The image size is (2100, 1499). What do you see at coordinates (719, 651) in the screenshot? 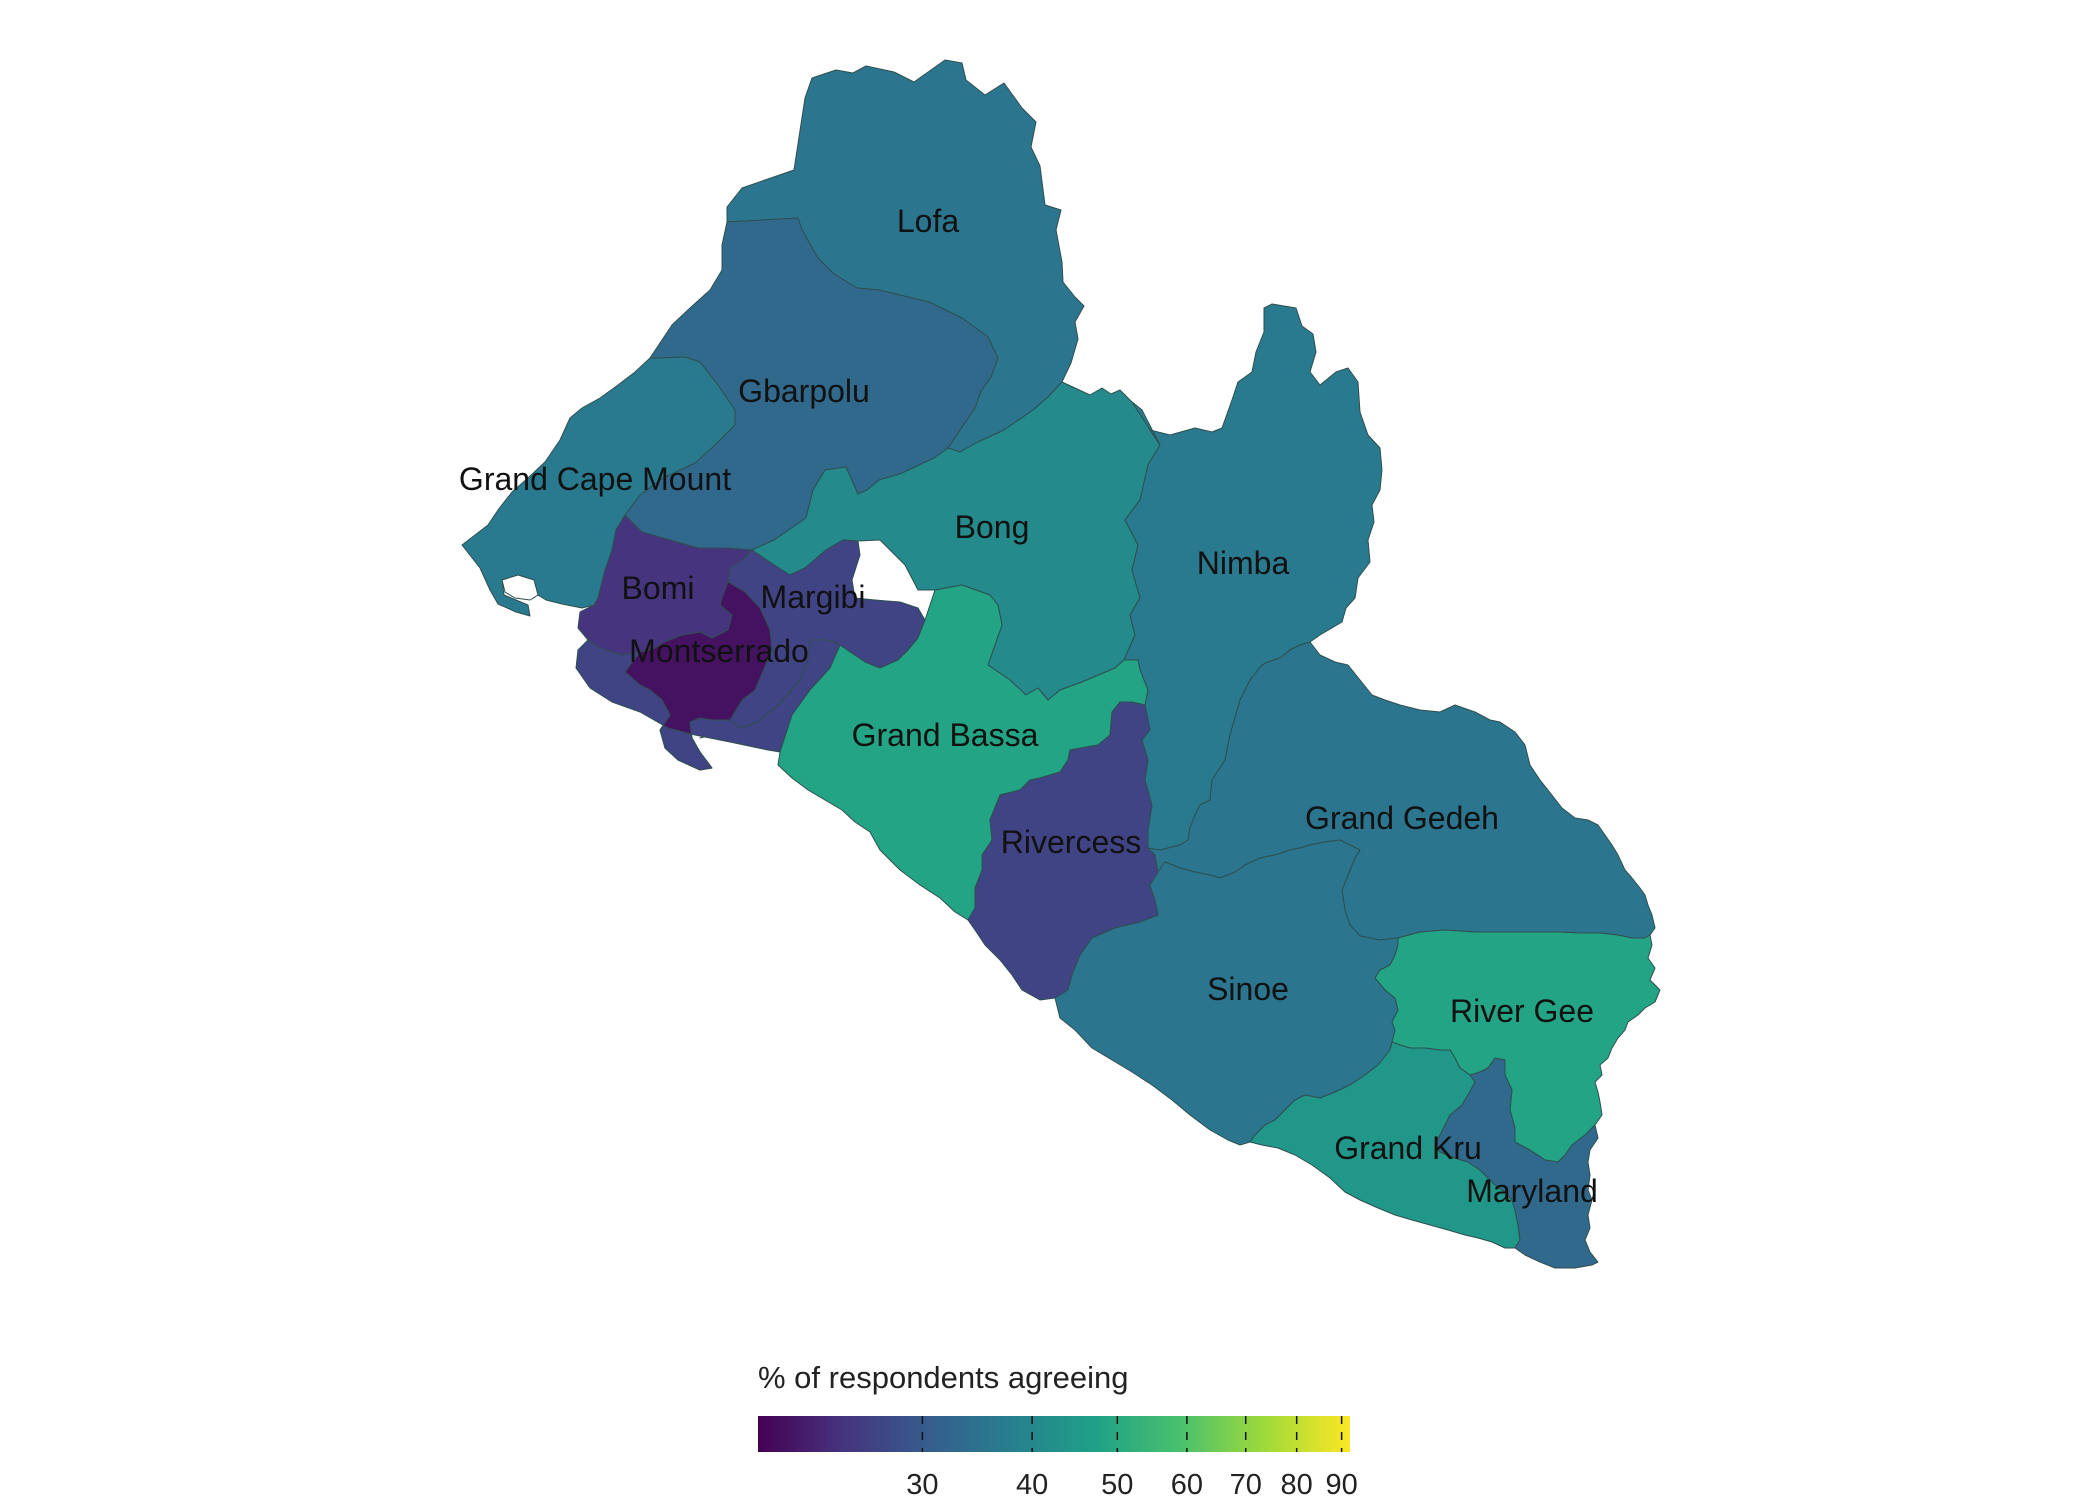
I see `label-montserrado: Montserrado` at bounding box center [719, 651].